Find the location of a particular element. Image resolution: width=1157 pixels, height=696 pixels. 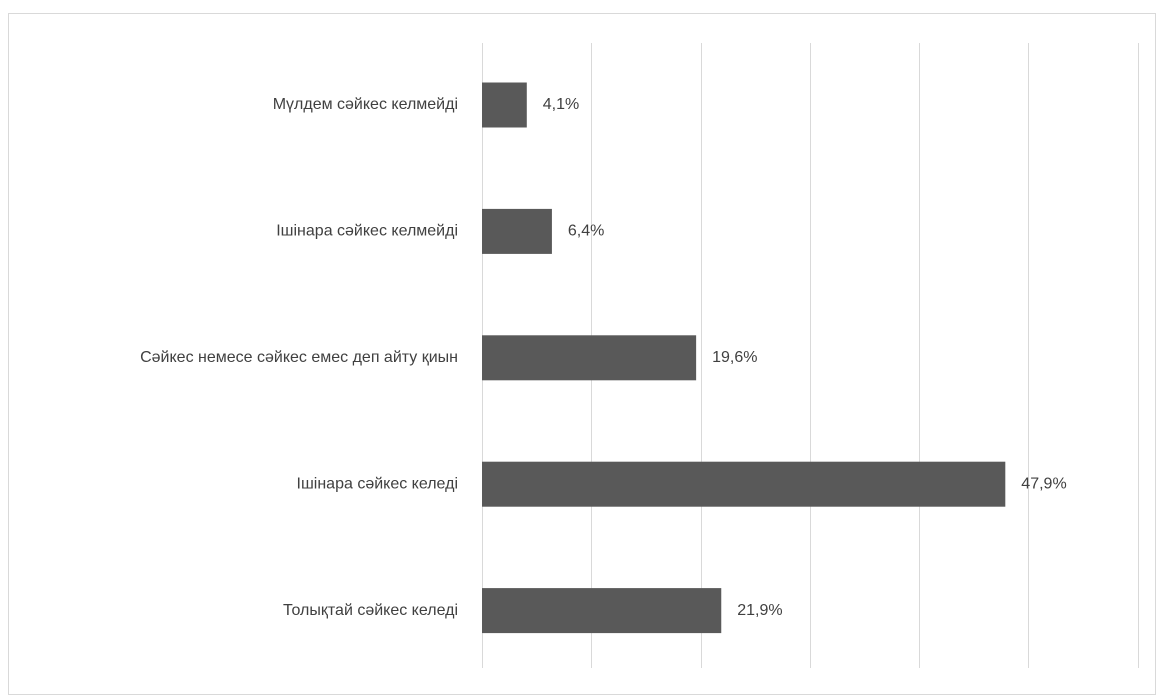

category-label-4: Толықтай сәйкес келеді is located at coordinates (370, 610).